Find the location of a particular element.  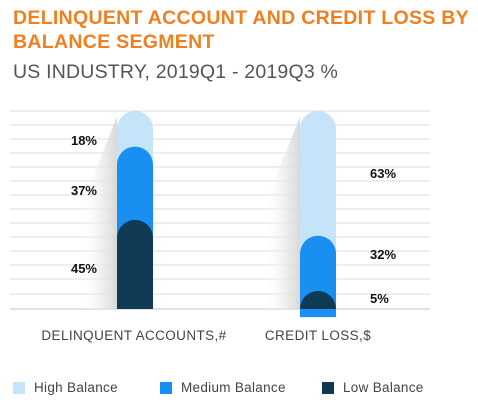

bar-low-balance-credit-loss is located at coordinates (318, 300).